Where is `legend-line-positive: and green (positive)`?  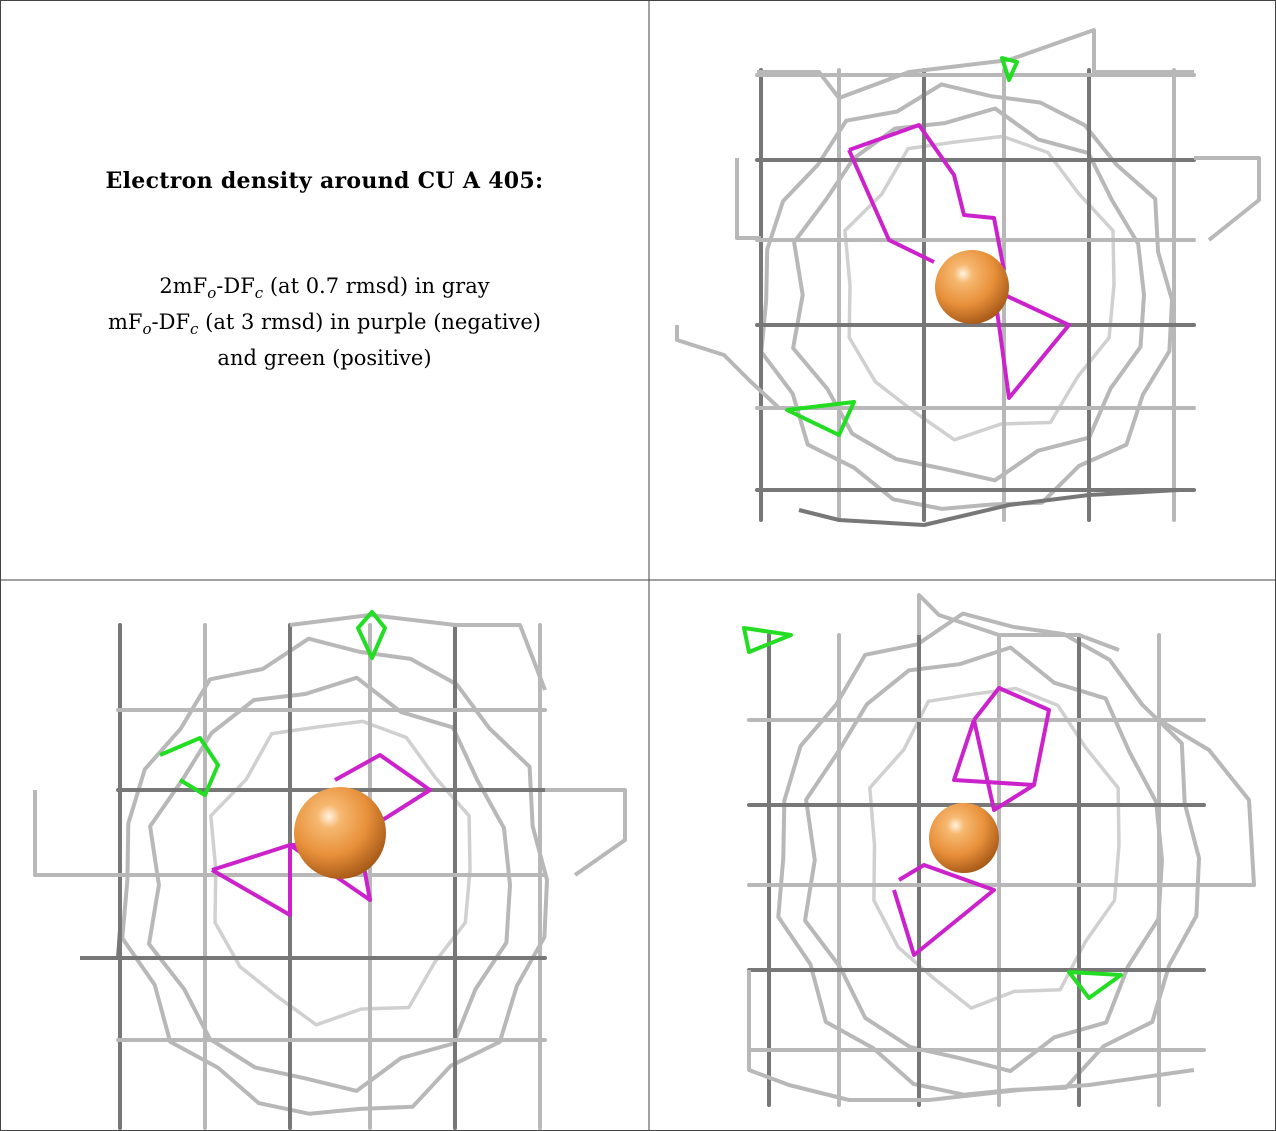 legend-line-positive: and green (positive) is located at coordinates (324, 358).